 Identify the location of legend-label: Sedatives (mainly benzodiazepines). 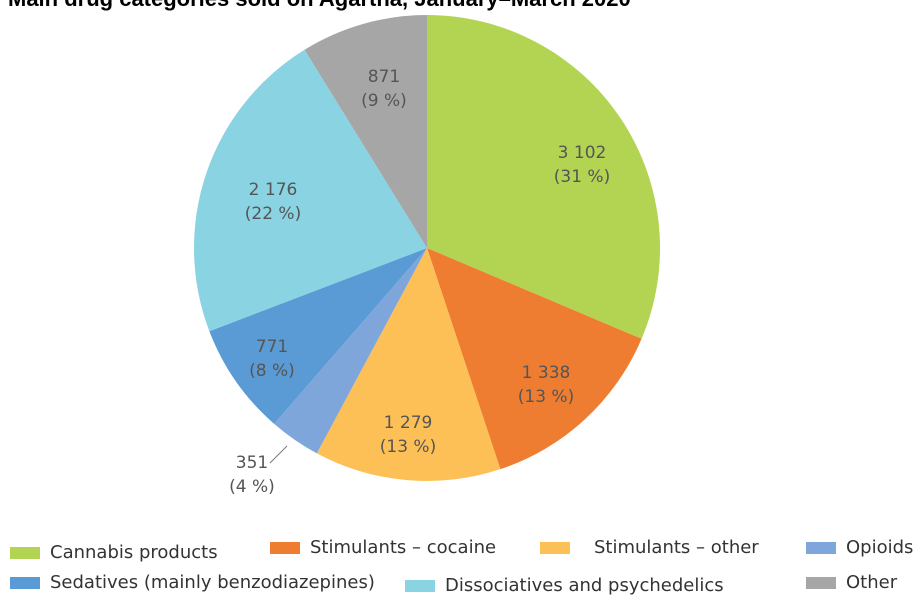
(212, 582).